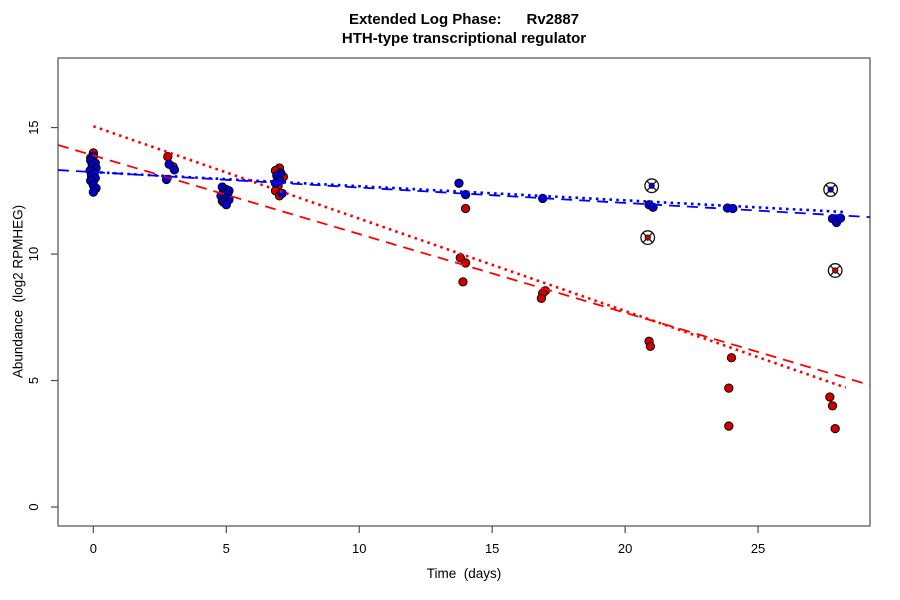  What do you see at coordinates (464, 573) in the screenshot?
I see `x-axis-label: Time (days)` at bounding box center [464, 573].